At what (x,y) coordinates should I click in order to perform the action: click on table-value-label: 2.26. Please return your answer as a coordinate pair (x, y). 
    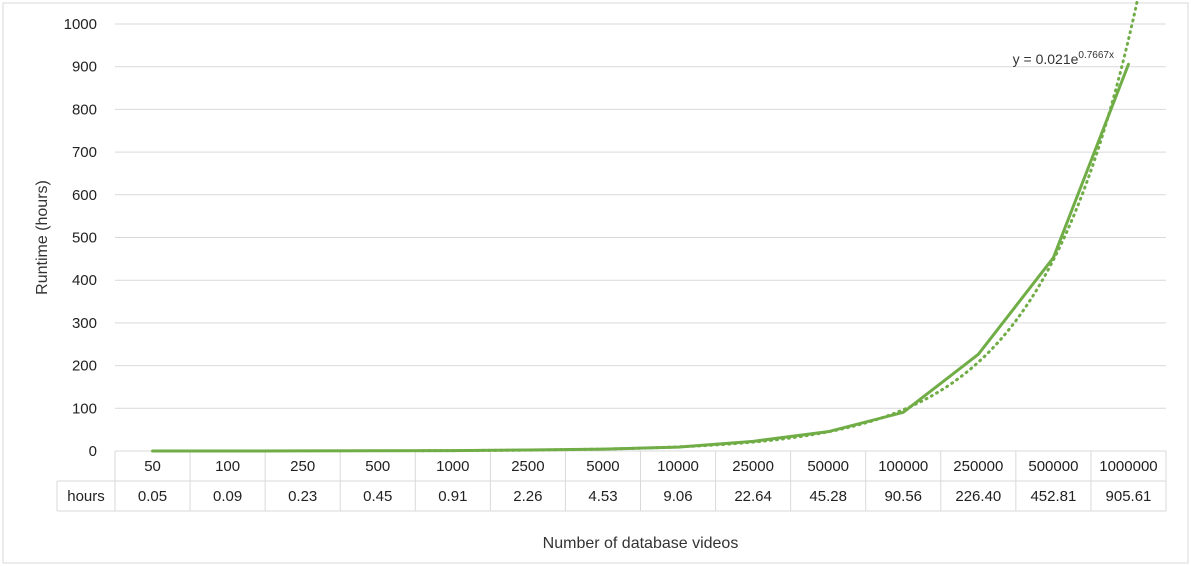
    Looking at the image, I should click on (527, 496).